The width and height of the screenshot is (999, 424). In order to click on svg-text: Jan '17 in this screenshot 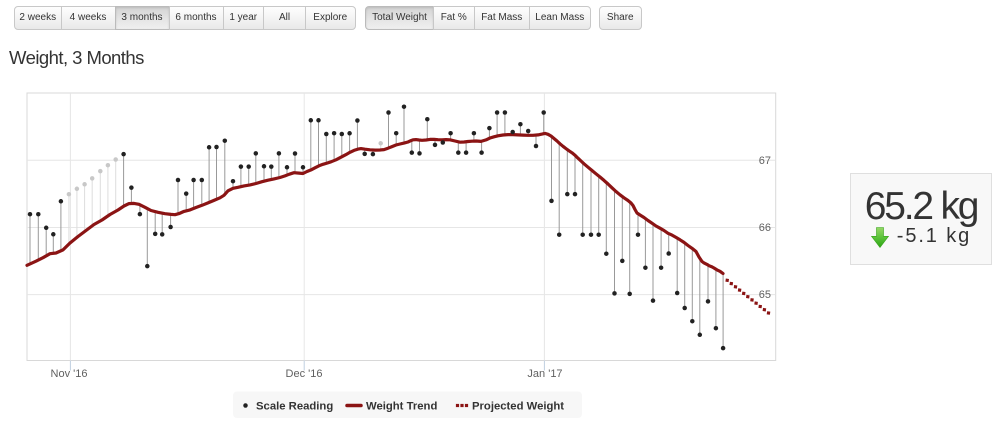, I will do `click(544, 374)`.